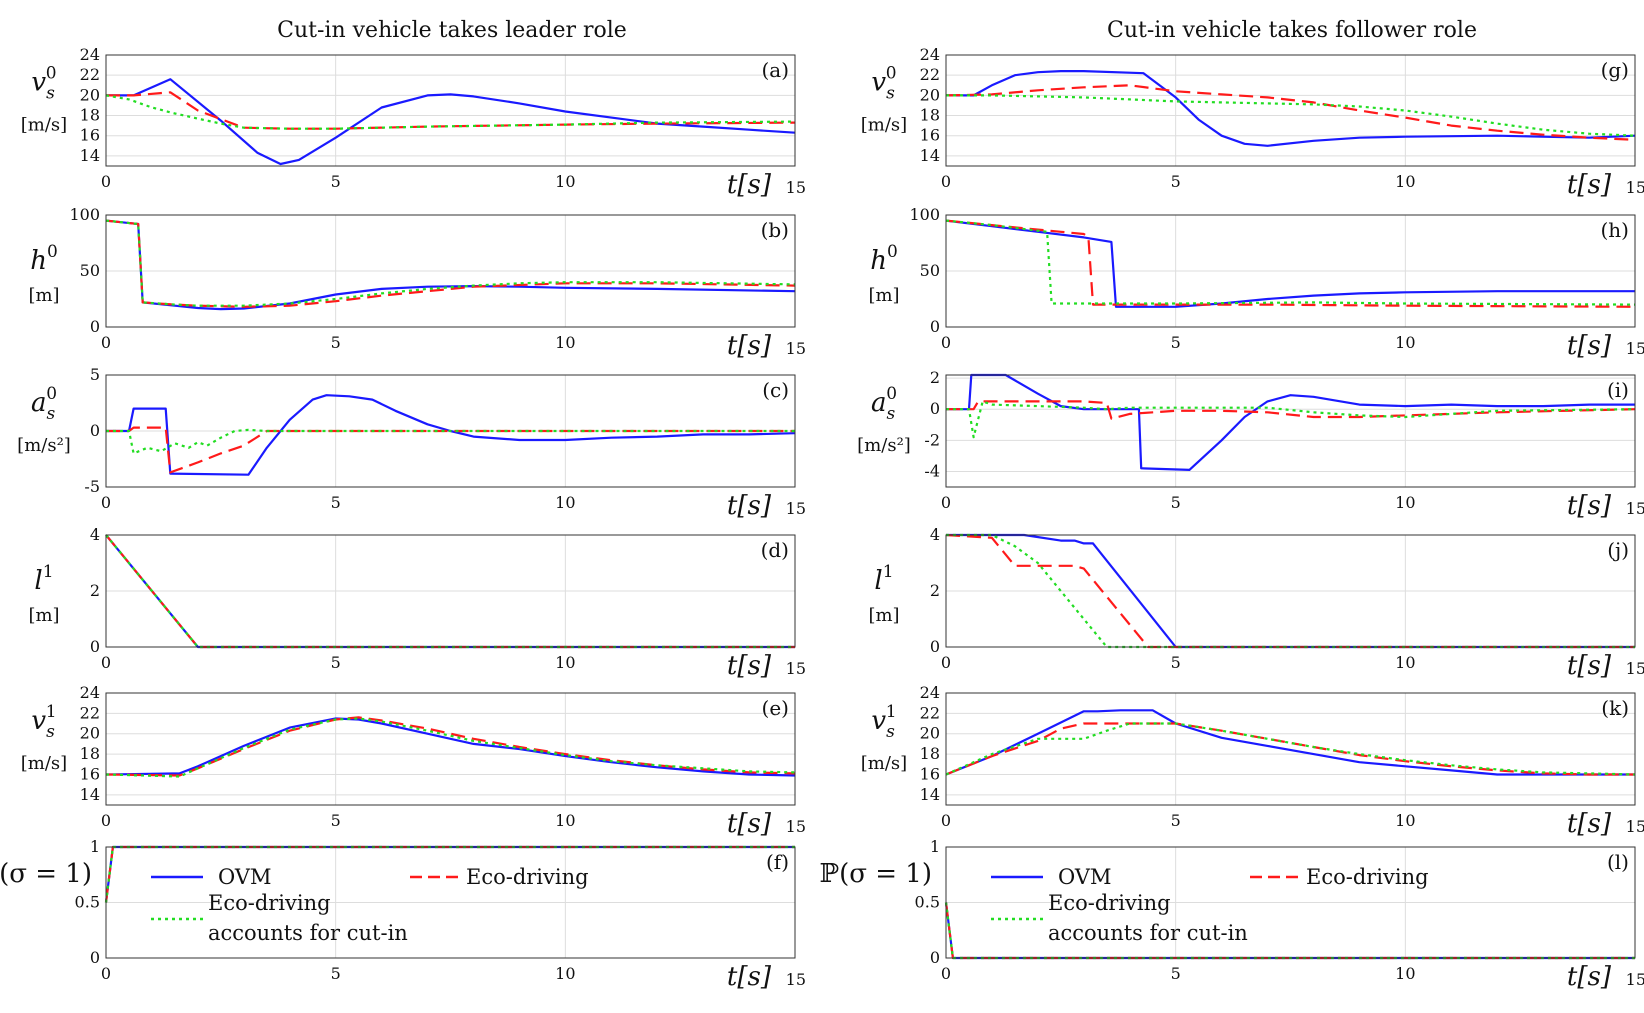 This screenshot has height=1013, width=1644. I want to click on y-axis-symbol: l, so click(38, 581).